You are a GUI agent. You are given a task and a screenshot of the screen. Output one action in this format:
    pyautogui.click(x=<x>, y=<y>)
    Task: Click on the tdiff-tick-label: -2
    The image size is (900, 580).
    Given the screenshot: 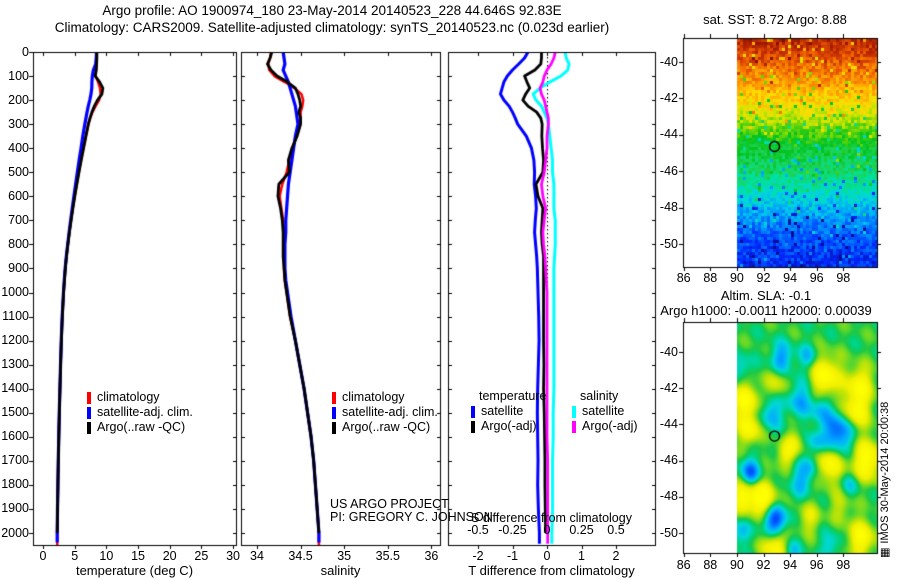 What is the action you would take?
    pyautogui.click(x=478, y=556)
    